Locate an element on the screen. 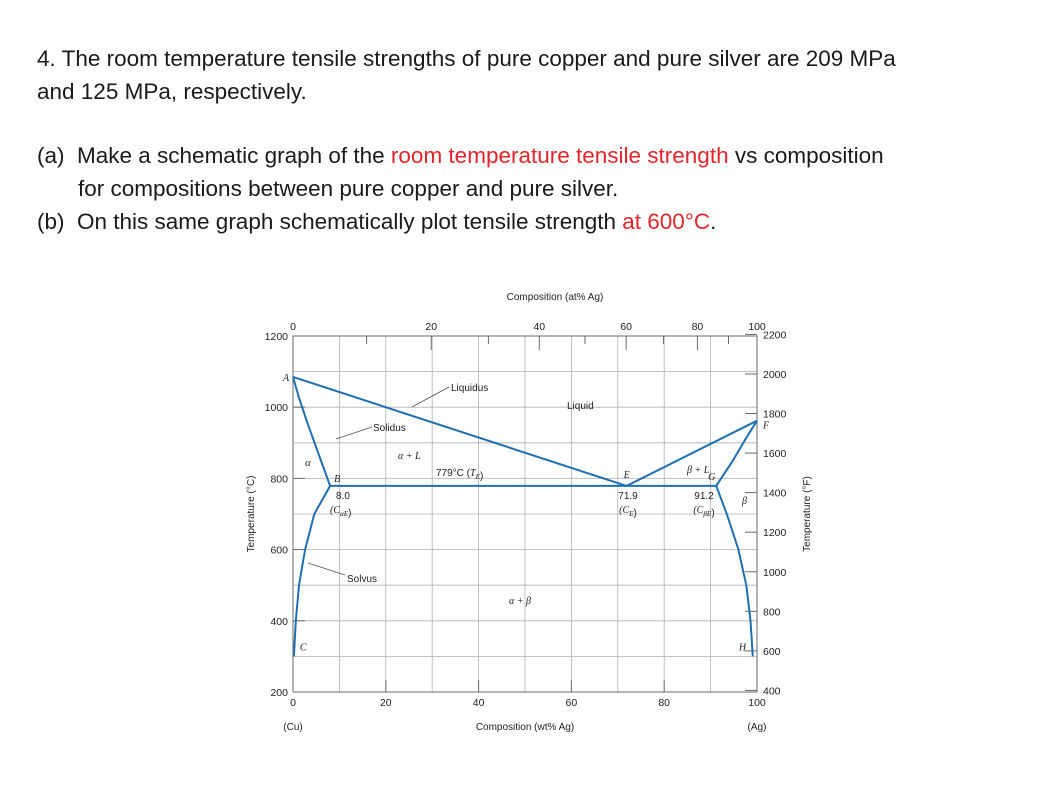 This screenshot has height=807, width=1039. phase-line-solvus-alpha is located at coordinates (311, 571).